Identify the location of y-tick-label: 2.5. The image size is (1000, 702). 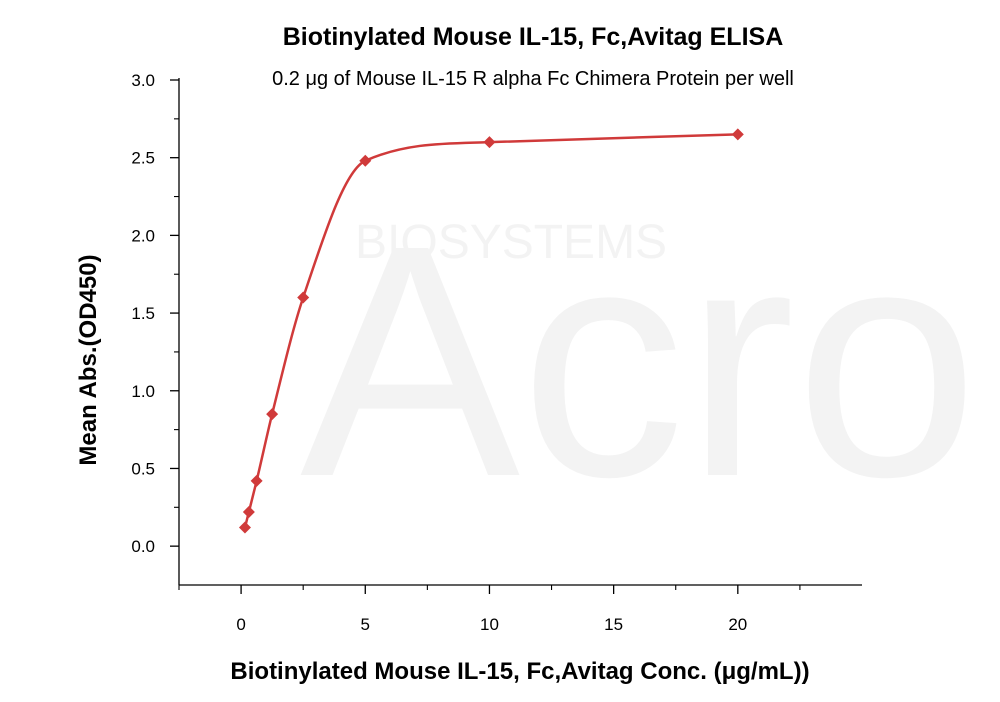
(143, 158).